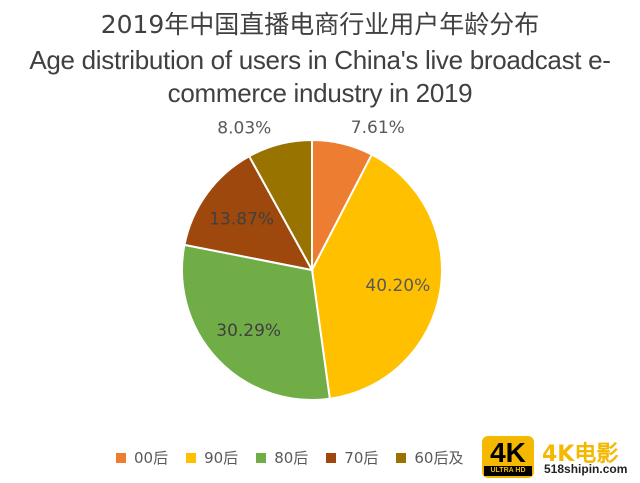 Image resolution: width=640 pixels, height=483 pixels. I want to click on chart-title: 2019年中国直播电商行业用户年龄分布, so click(320, 24).